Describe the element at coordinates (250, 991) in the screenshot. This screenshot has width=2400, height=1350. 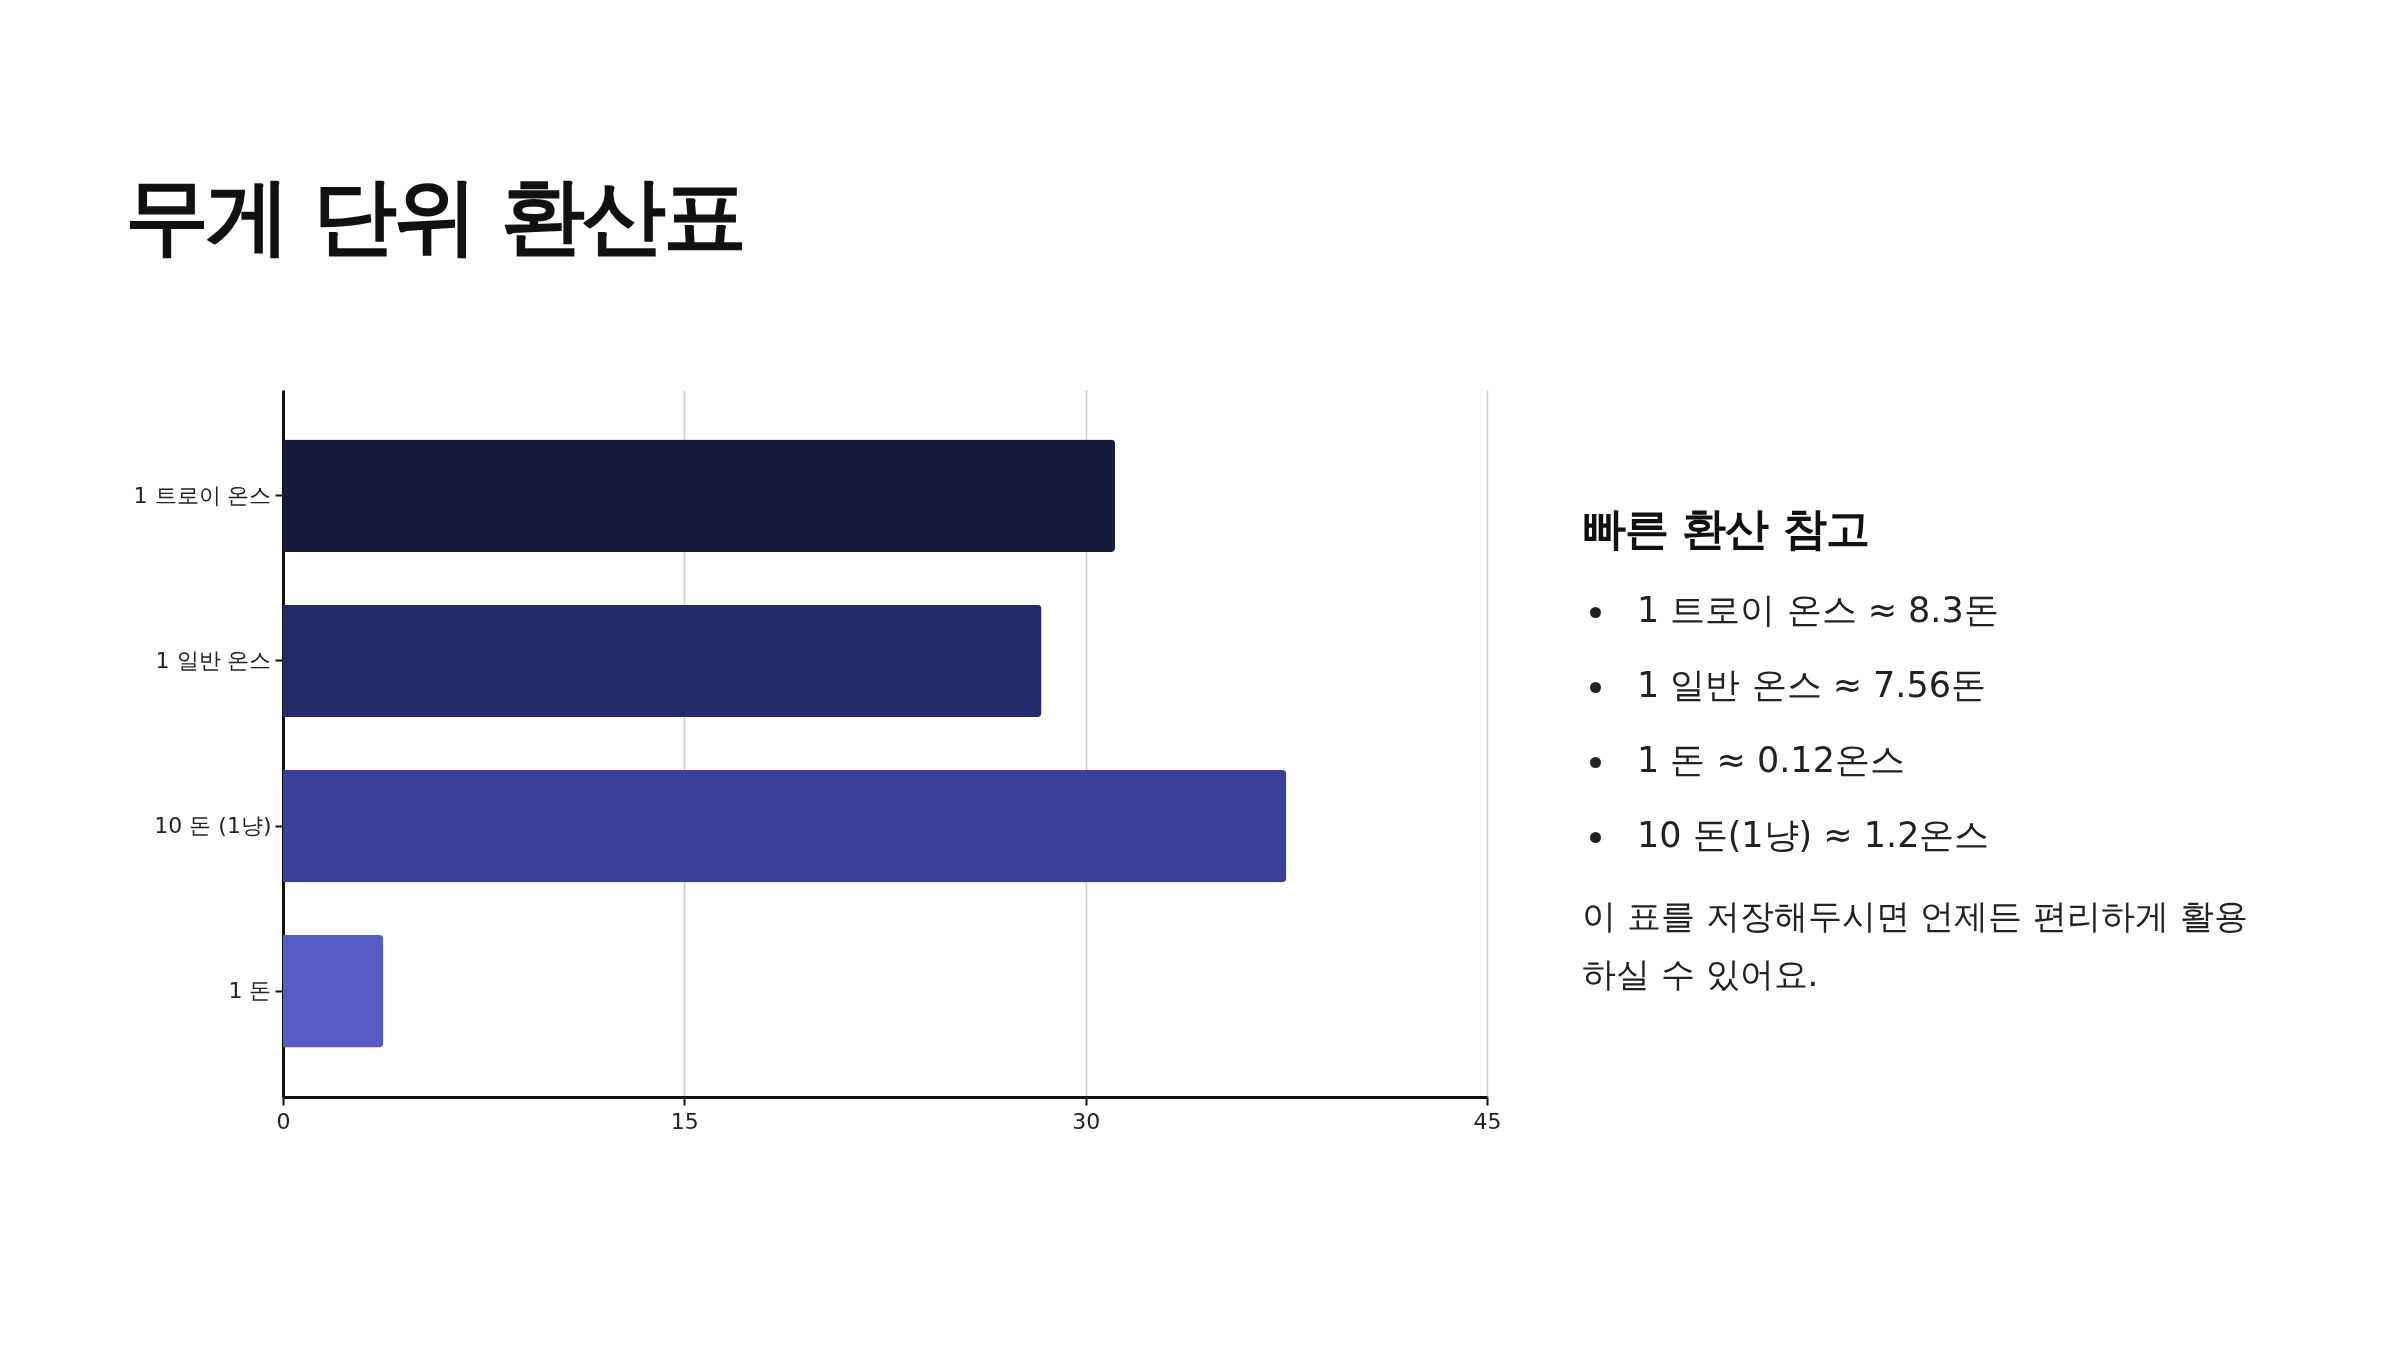
I see `y-tick-label: 1 돈` at that location.